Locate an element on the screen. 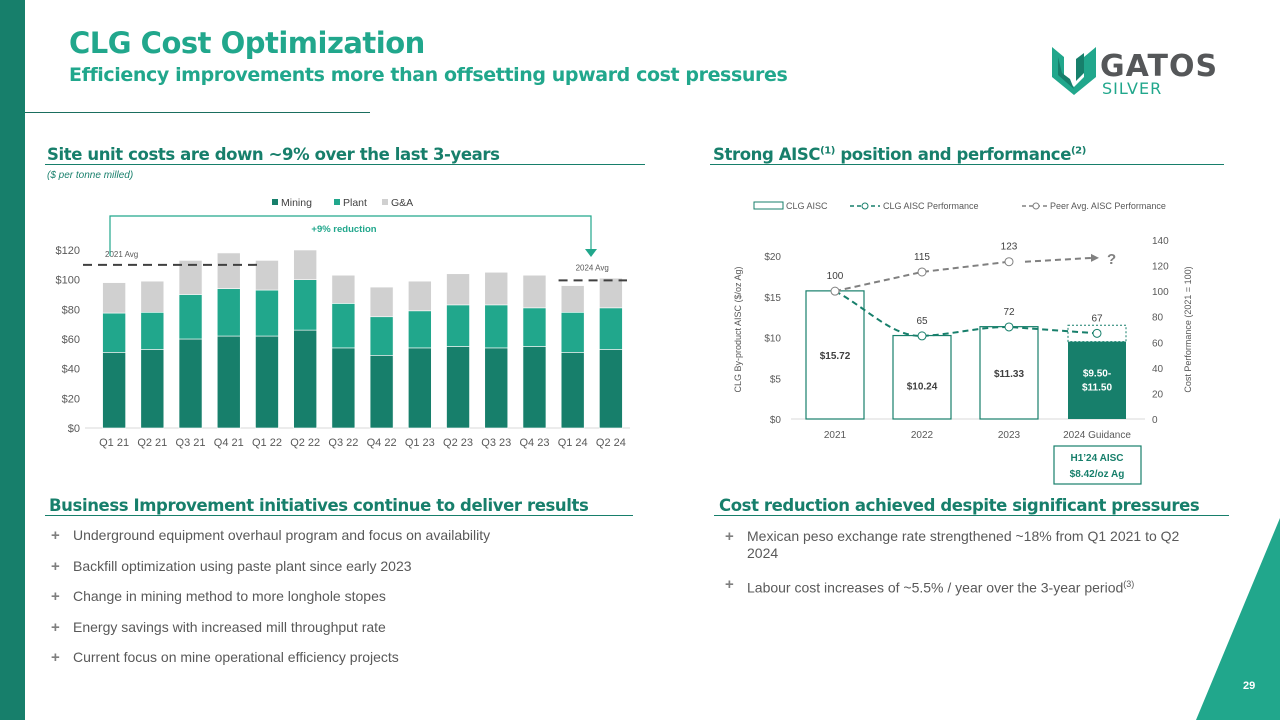 The height and width of the screenshot is (720, 1280). company-logo: GATOS SILVER is located at coordinates (1140, 71).